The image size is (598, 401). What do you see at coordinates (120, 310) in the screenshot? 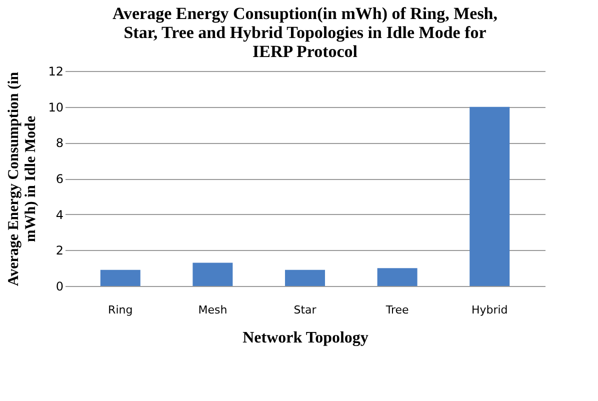
I see `x-tick-label: Ring` at bounding box center [120, 310].